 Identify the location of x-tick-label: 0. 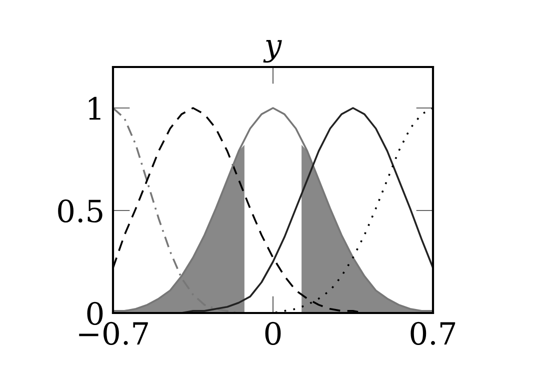
(273, 333).